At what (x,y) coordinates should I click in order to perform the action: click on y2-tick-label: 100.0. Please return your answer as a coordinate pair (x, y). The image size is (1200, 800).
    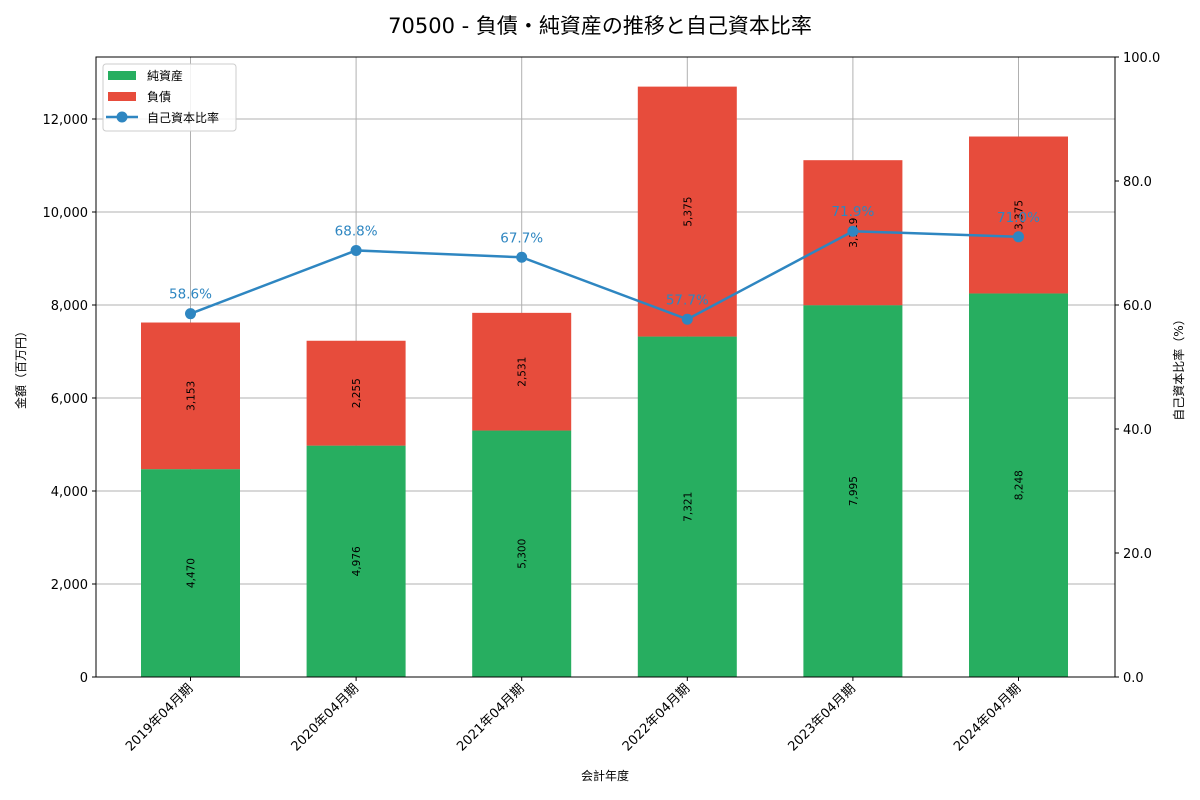
    Looking at the image, I should click on (1141, 58).